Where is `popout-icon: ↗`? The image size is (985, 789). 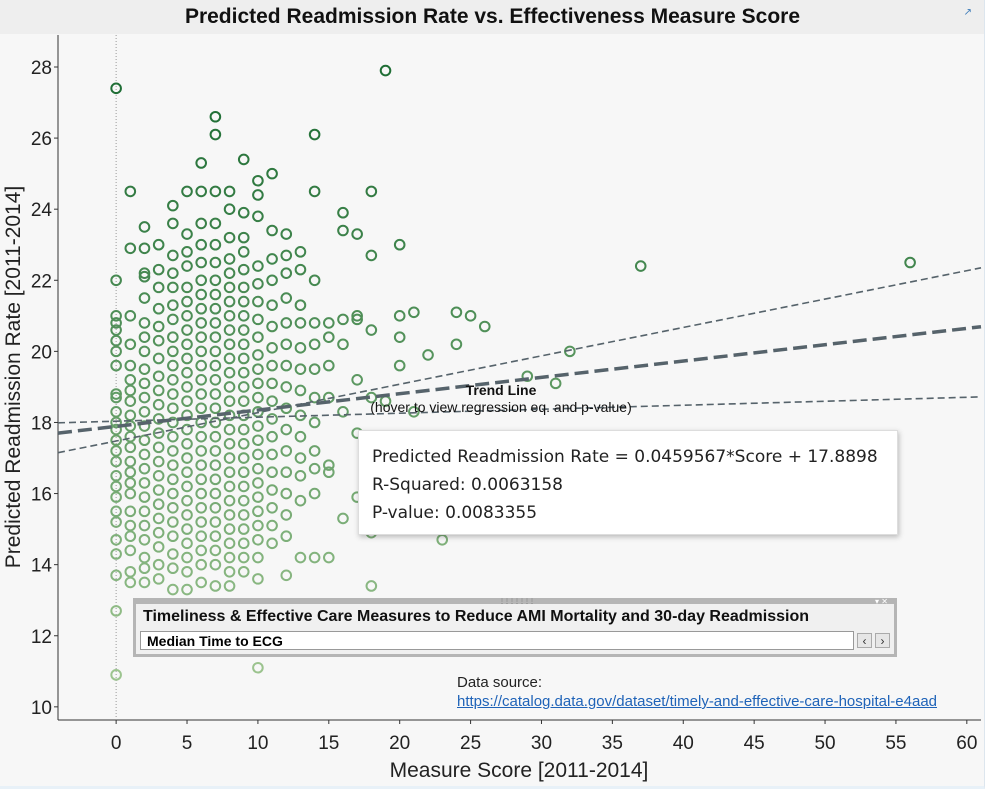 popout-icon: ↗ is located at coordinates (967, 12).